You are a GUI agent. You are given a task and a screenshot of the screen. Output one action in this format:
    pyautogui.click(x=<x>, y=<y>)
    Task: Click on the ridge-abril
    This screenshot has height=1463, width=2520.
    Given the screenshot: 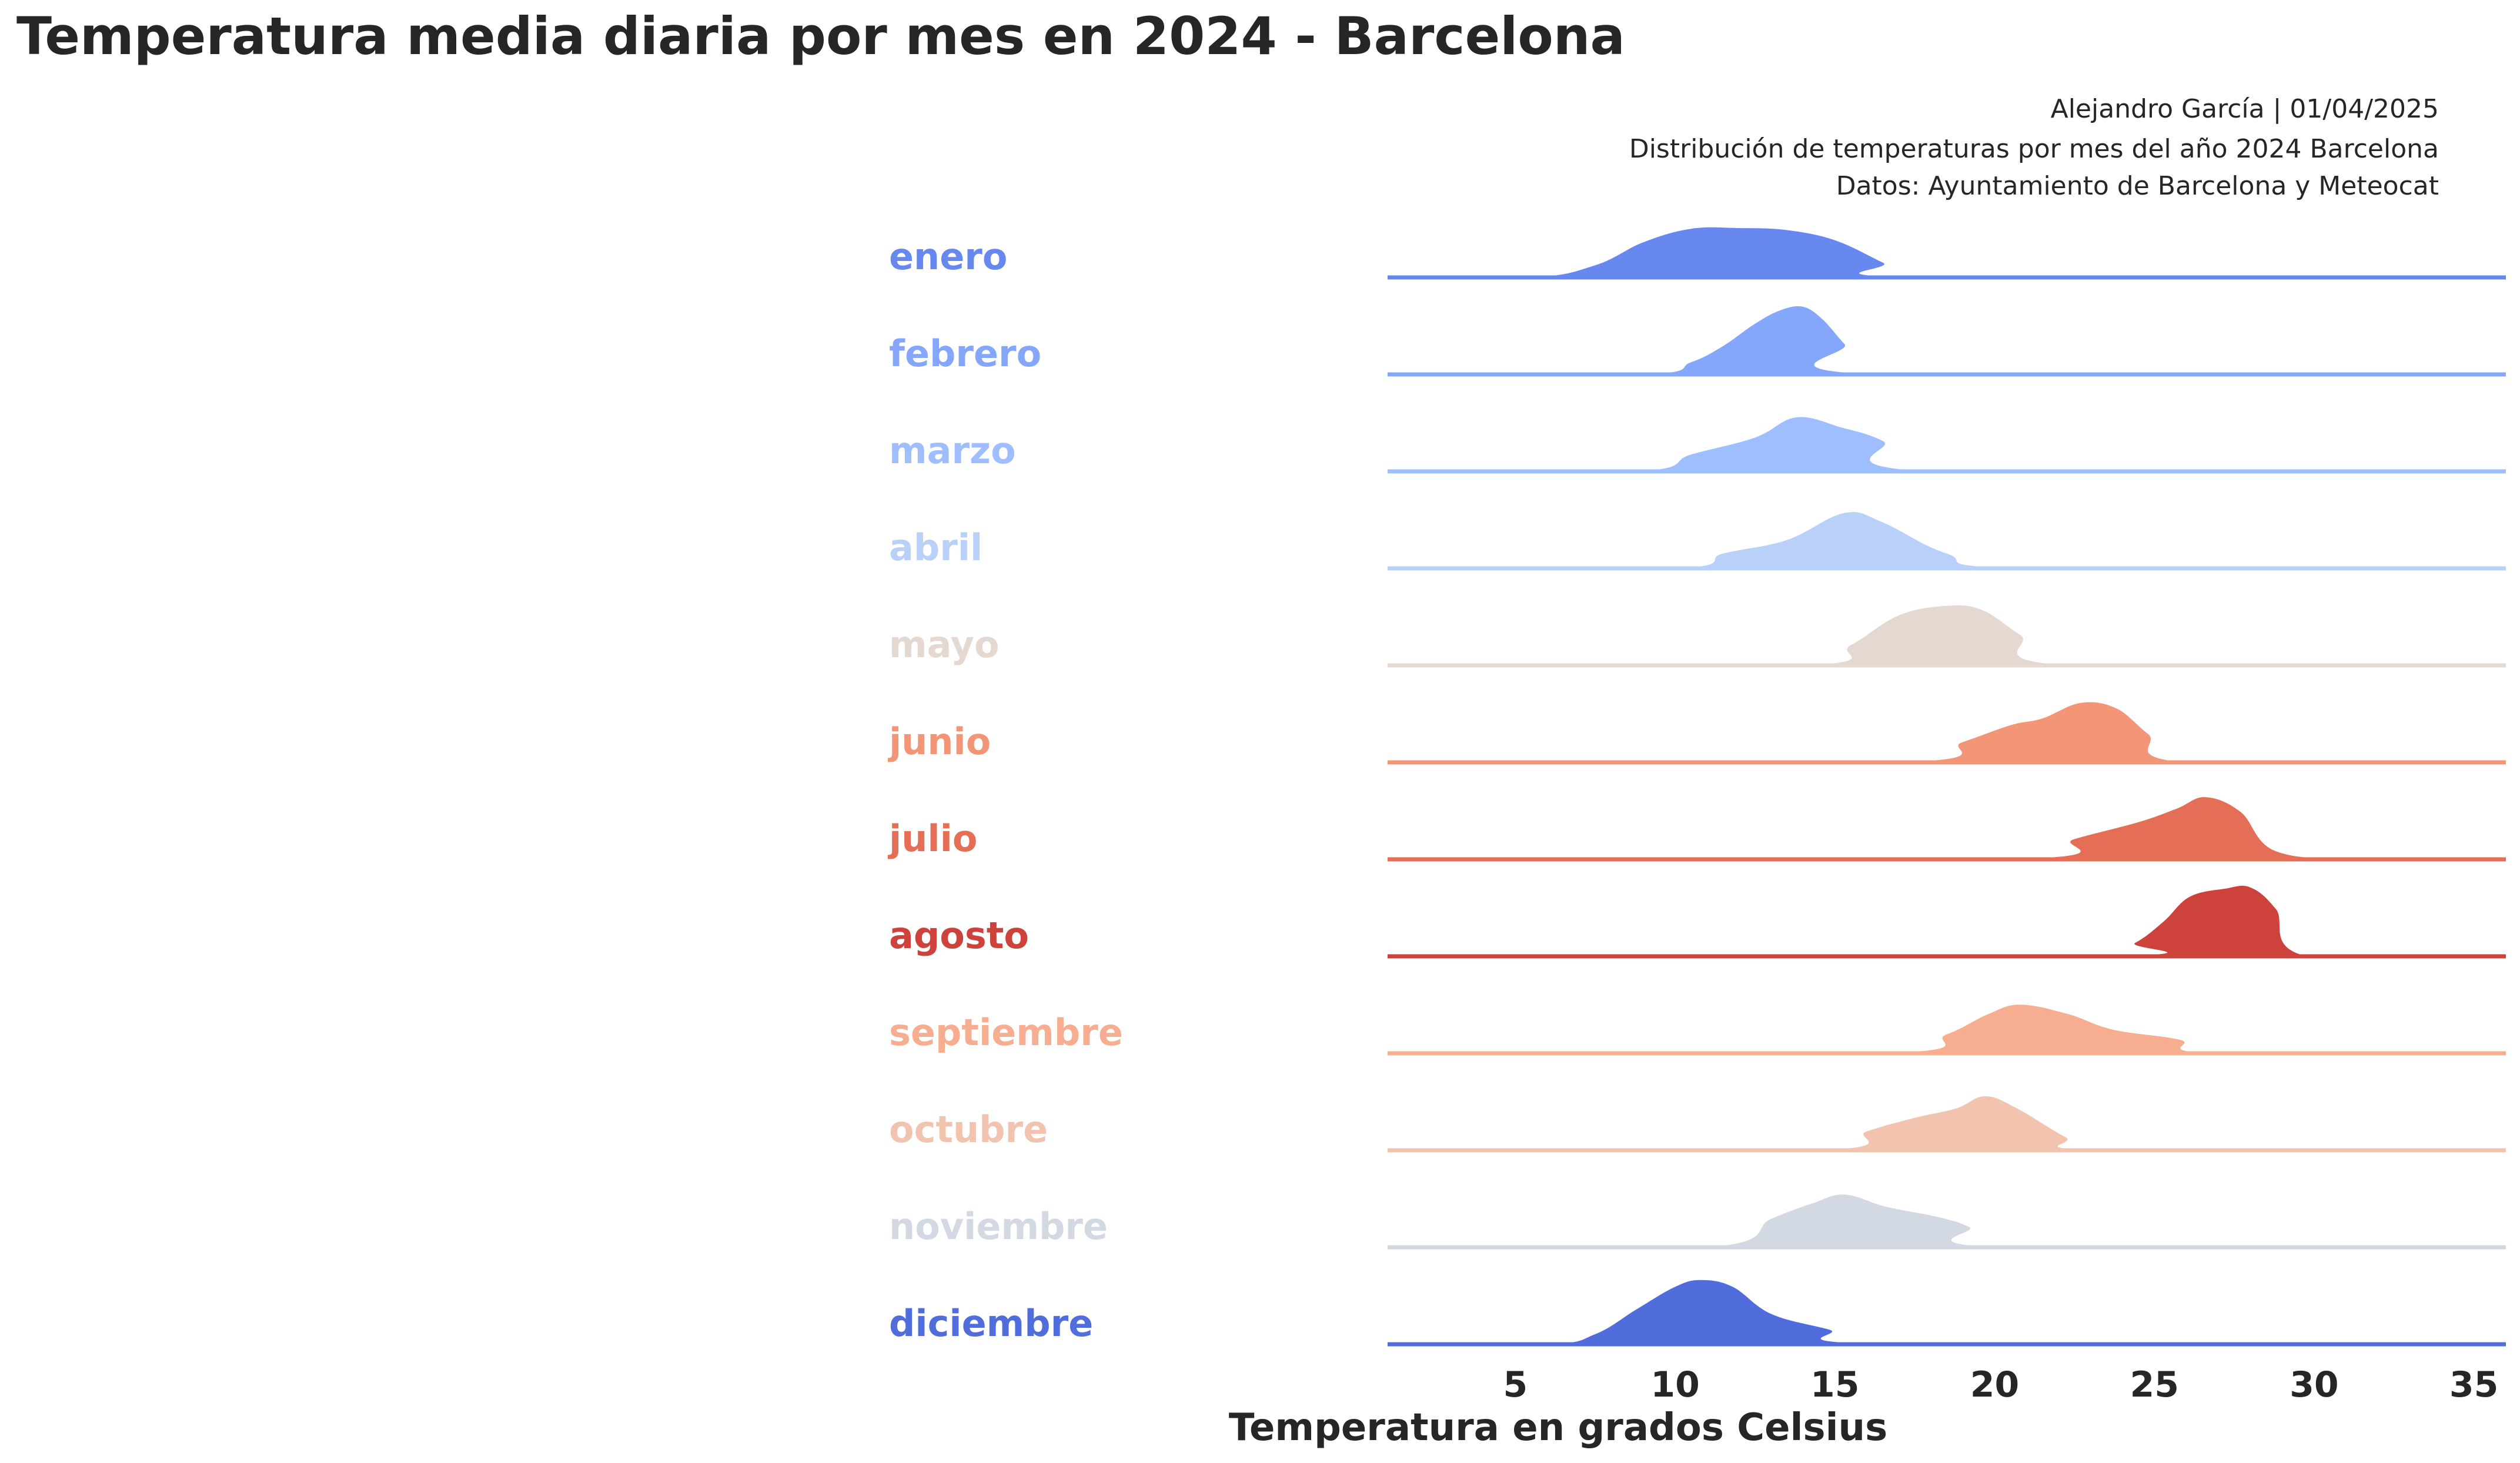 What is the action you would take?
    pyautogui.click(x=1947, y=540)
    